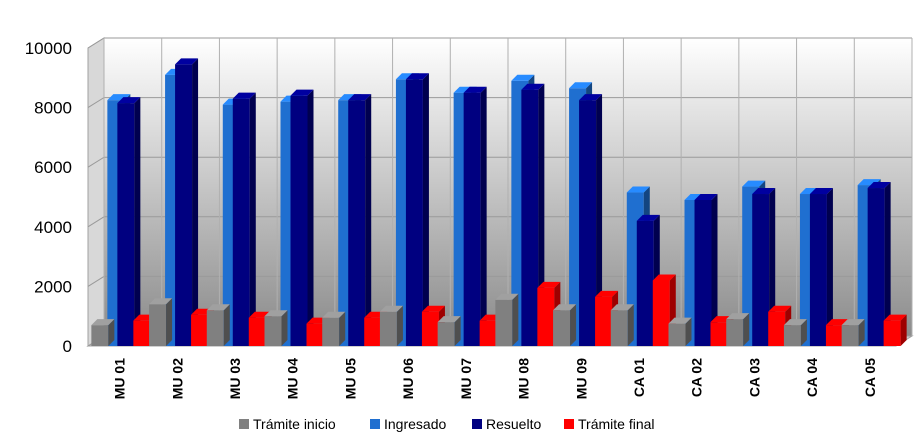 This screenshot has height=440, width=917. Describe the element at coordinates (415, 424) in the screenshot. I see `legend-label: Ingresado` at that location.